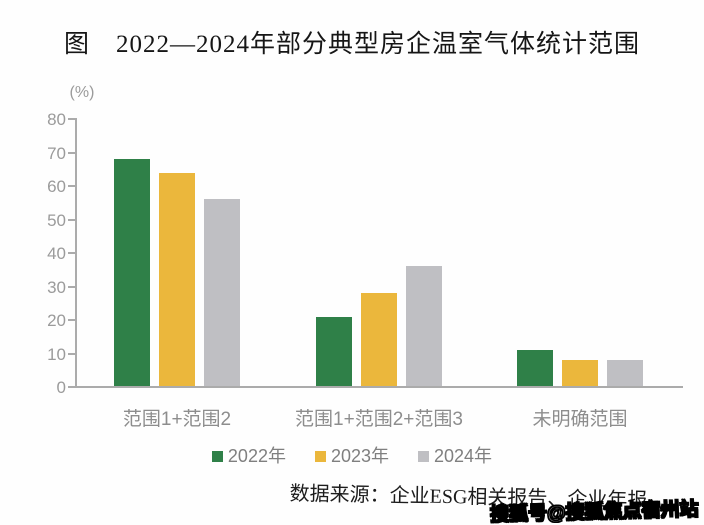  What do you see at coordinates (56, 320) in the screenshot?
I see `y-axis-tick-label: 20` at bounding box center [56, 320].